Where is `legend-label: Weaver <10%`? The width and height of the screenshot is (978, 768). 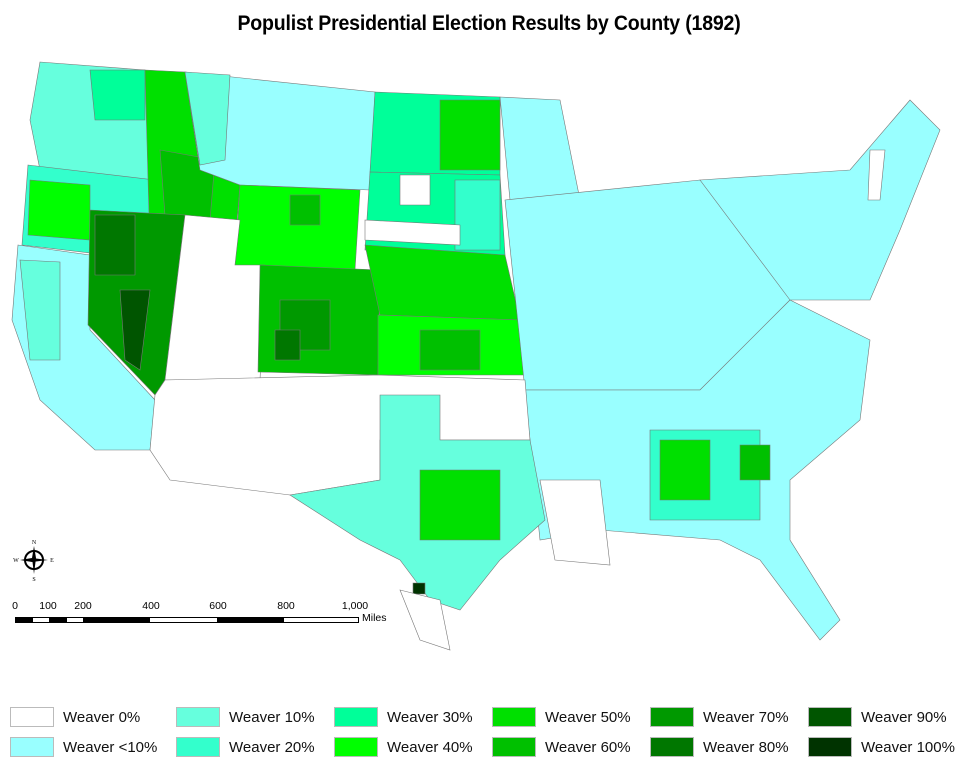 legend-label: Weaver <10% is located at coordinates (110, 747).